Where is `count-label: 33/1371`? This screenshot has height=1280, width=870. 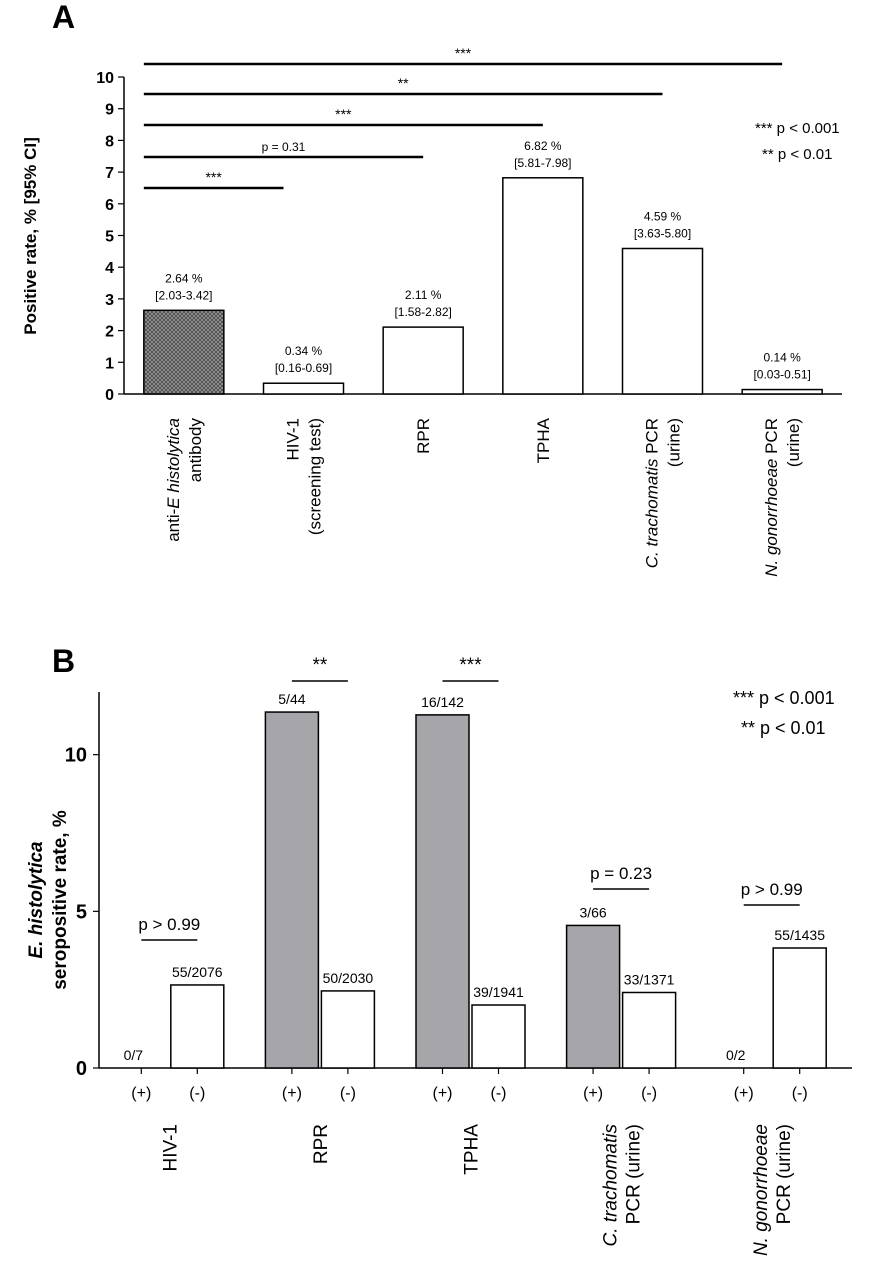 count-label: 33/1371 is located at coordinates (649, 979).